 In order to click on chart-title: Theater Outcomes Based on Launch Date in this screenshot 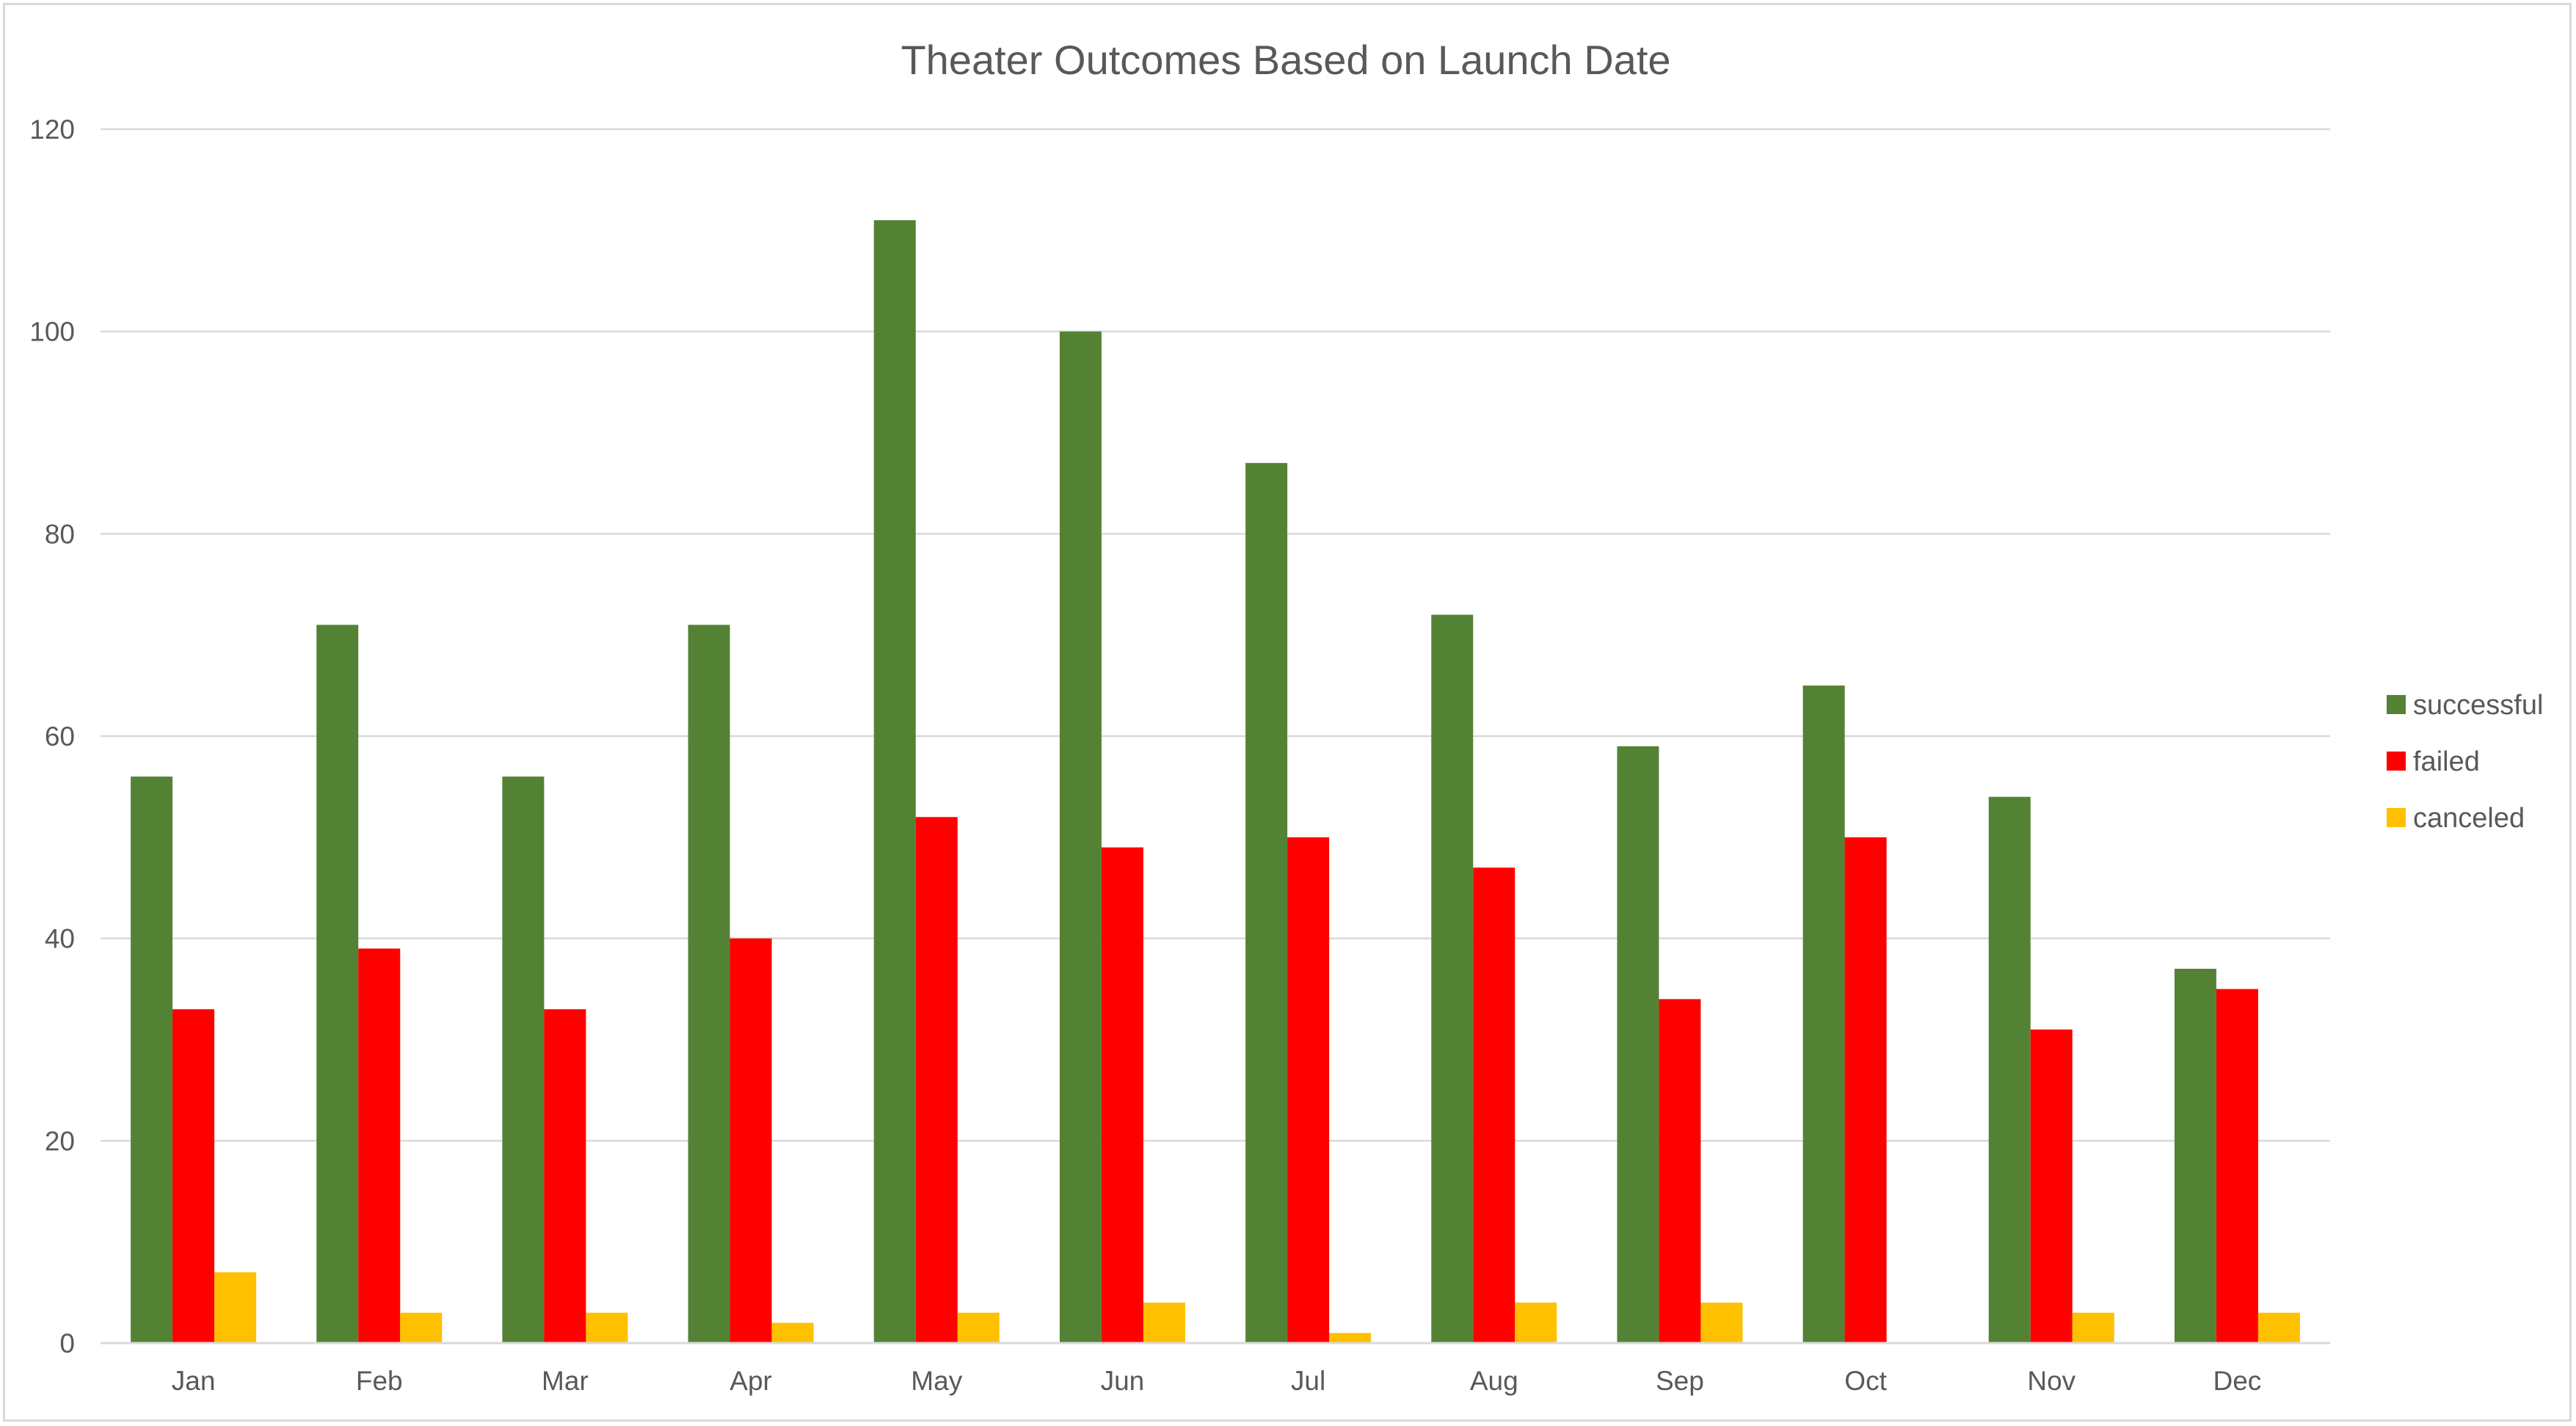, I will do `click(1285, 60)`.